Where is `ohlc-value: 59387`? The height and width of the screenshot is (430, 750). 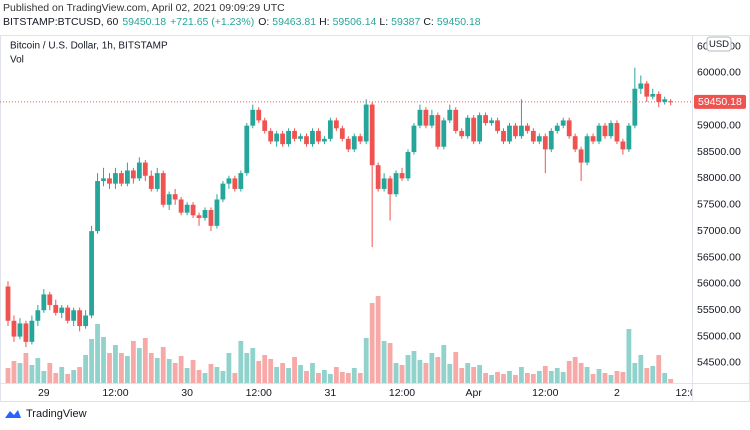
ohlc-value: 59387 is located at coordinates (406, 22).